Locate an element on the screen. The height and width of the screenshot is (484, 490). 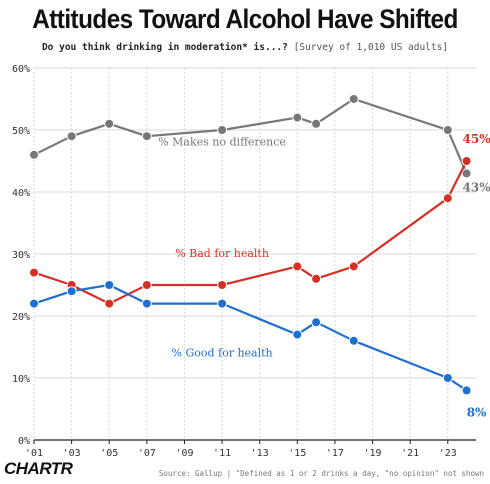
survey-note: [Survey of 1,010 US adults] is located at coordinates (371, 47).